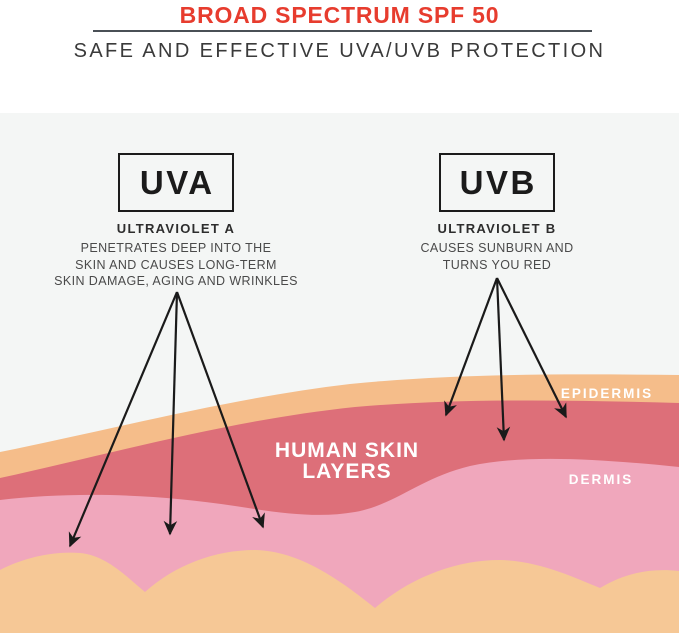 The height and width of the screenshot is (633, 679). I want to click on human-skin-layers-label-line2: LAYERS, so click(346, 471).